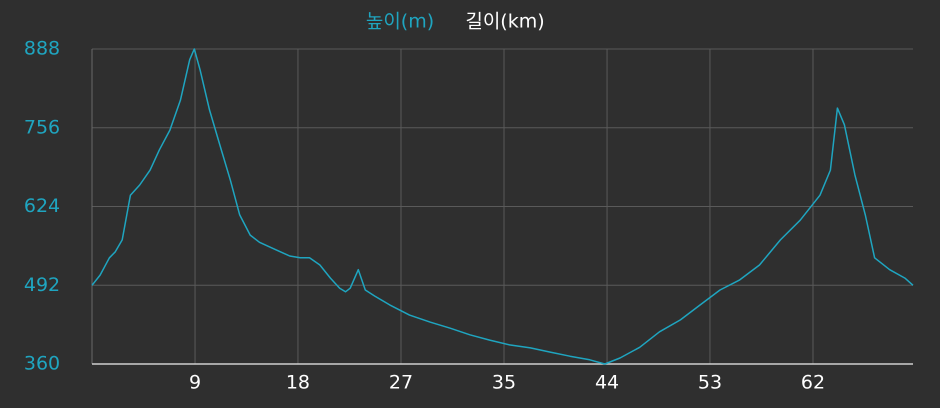 The width and height of the screenshot is (940, 408). What do you see at coordinates (42, 364) in the screenshot?
I see `y-tick-label: 360` at bounding box center [42, 364].